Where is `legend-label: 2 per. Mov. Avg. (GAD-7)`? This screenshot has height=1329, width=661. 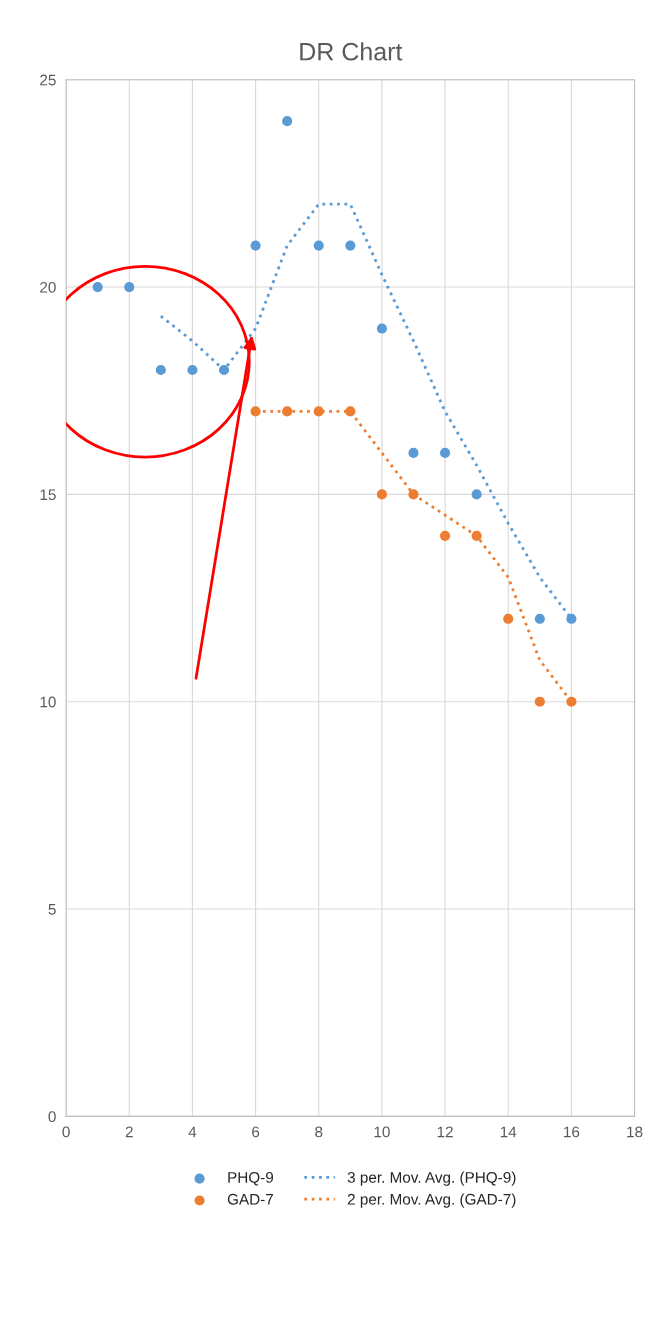 legend-label: 2 per. Mov. Avg. (GAD-7) is located at coordinates (431, 1200).